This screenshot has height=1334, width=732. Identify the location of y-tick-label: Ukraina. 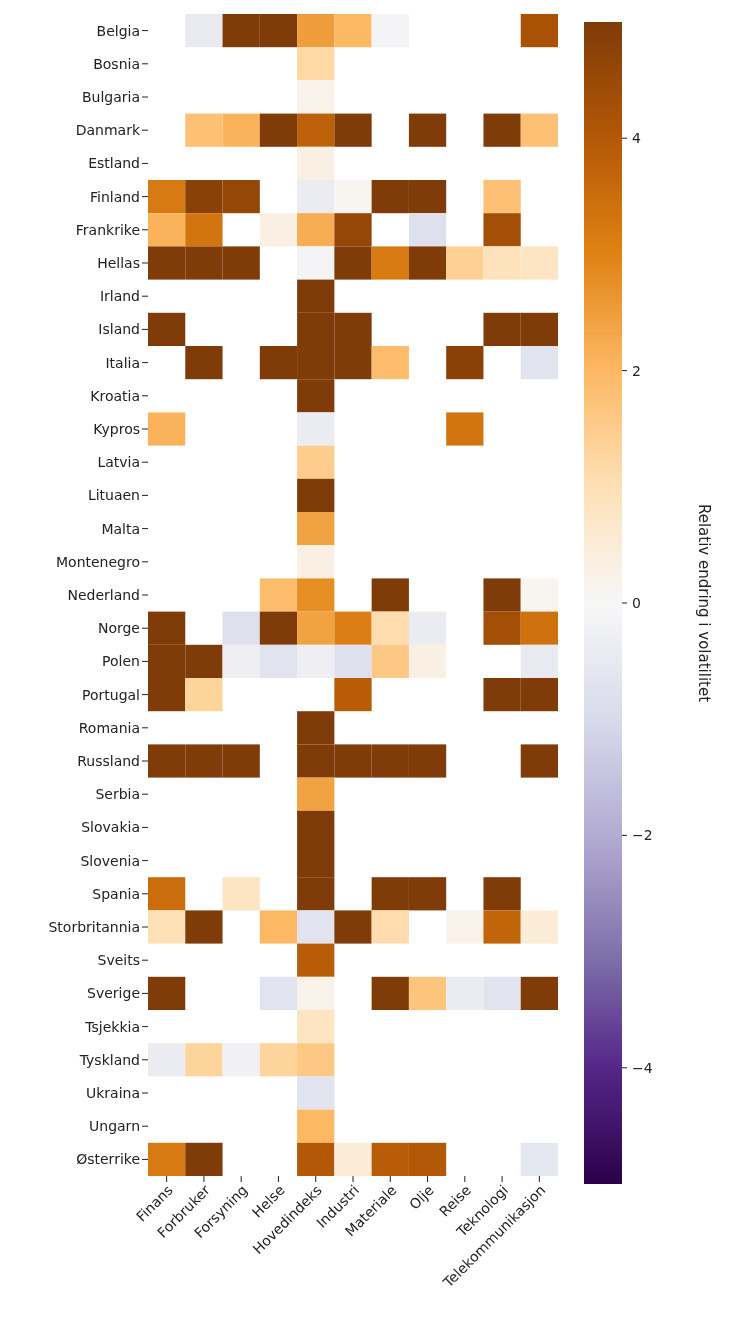
(112, 1092).